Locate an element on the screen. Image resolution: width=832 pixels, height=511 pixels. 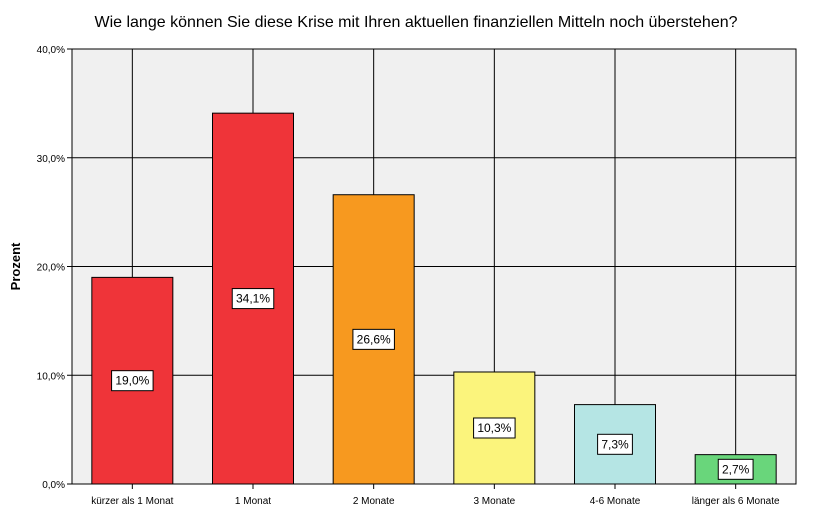
y-axis-ticks: 0,0% 10,0% 20,0% 30,0% 40,0% is located at coordinates (54, 268).